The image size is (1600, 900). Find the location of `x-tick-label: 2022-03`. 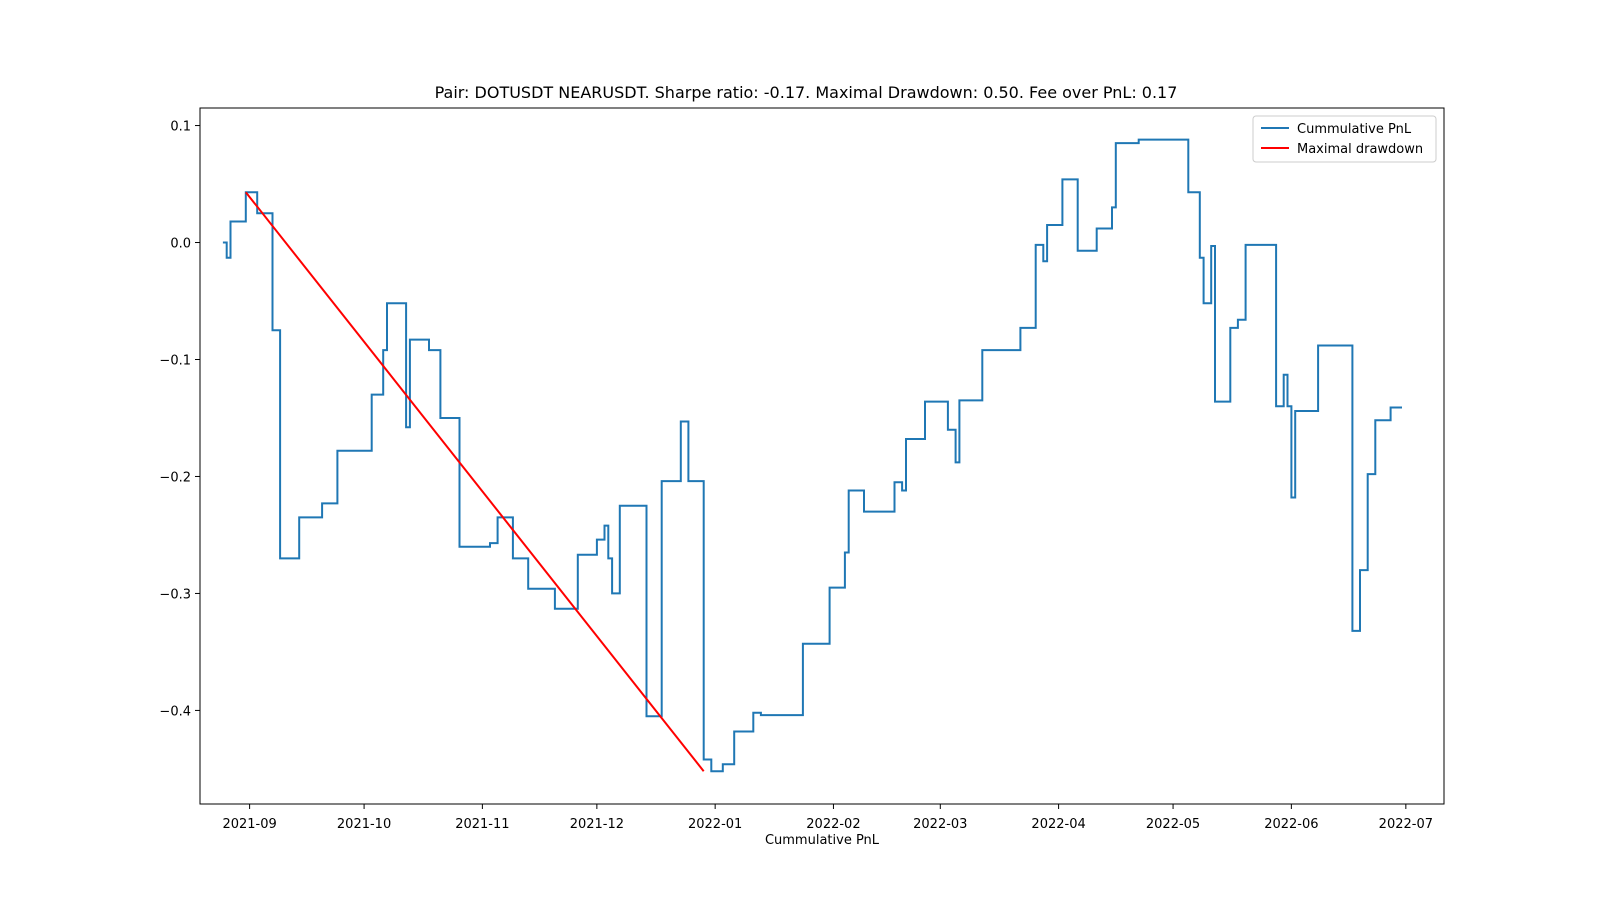

x-tick-label: 2022-03 is located at coordinates (940, 824).